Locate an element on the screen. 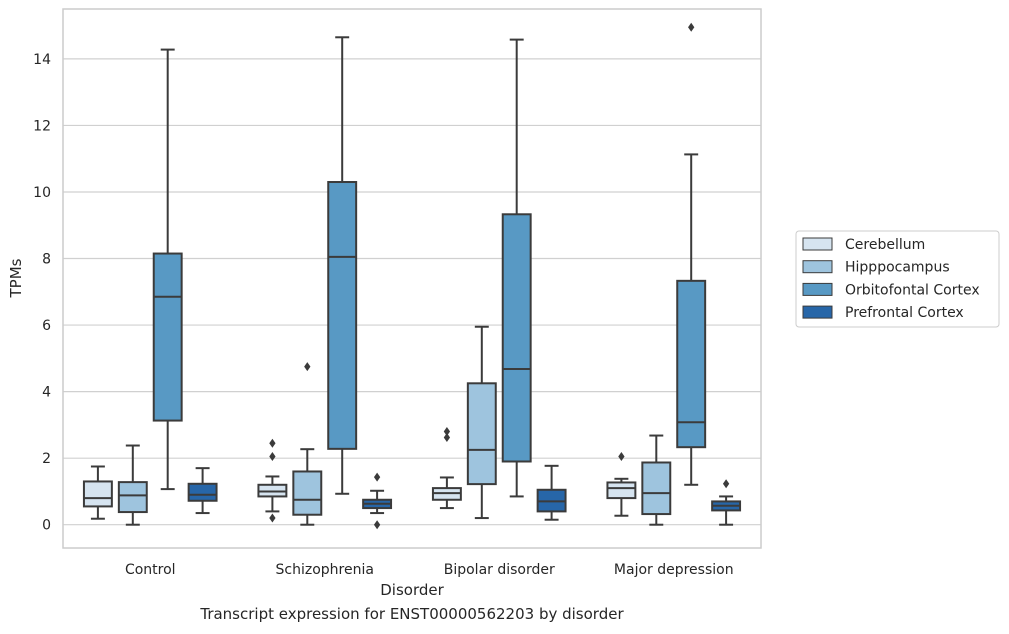  x-tick-label: Major depression is located at coordinates (674, 570).